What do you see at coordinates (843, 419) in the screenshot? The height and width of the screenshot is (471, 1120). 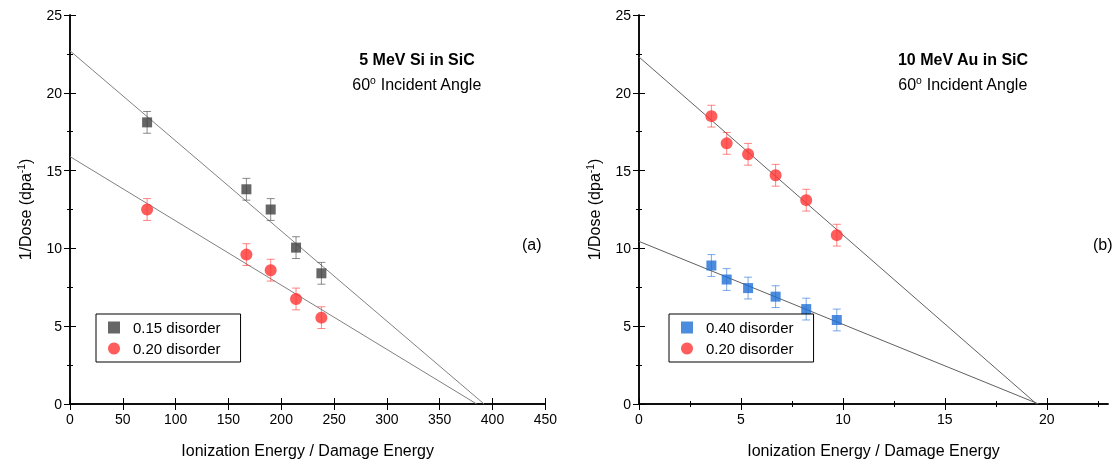 I see `x-tick-label: 10` at bounding box center [843, 419].